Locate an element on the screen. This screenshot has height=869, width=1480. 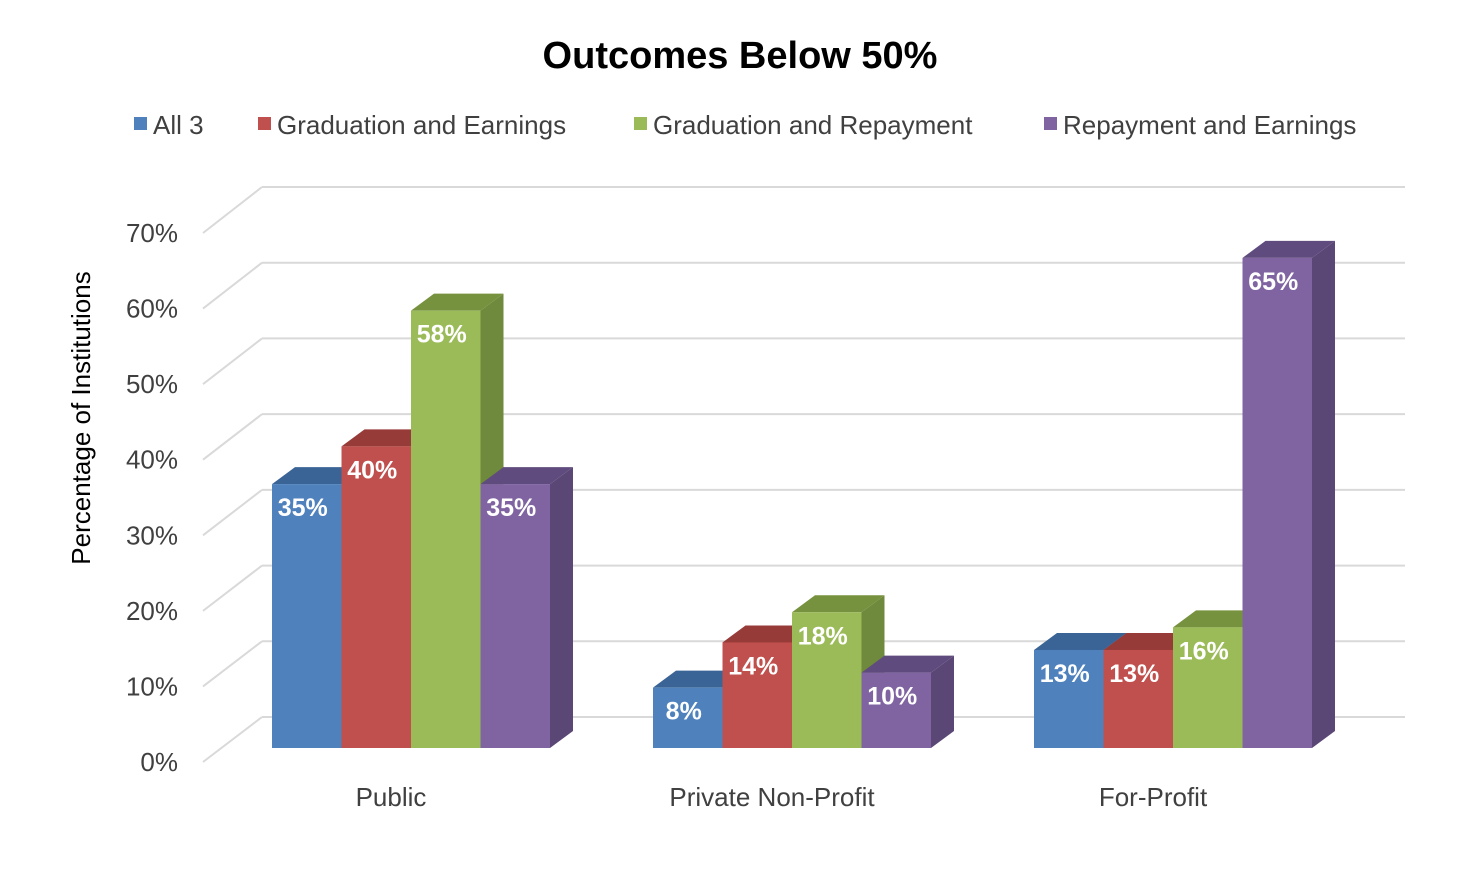
y-tick-label: 10% is located at coordinates (152, 686).